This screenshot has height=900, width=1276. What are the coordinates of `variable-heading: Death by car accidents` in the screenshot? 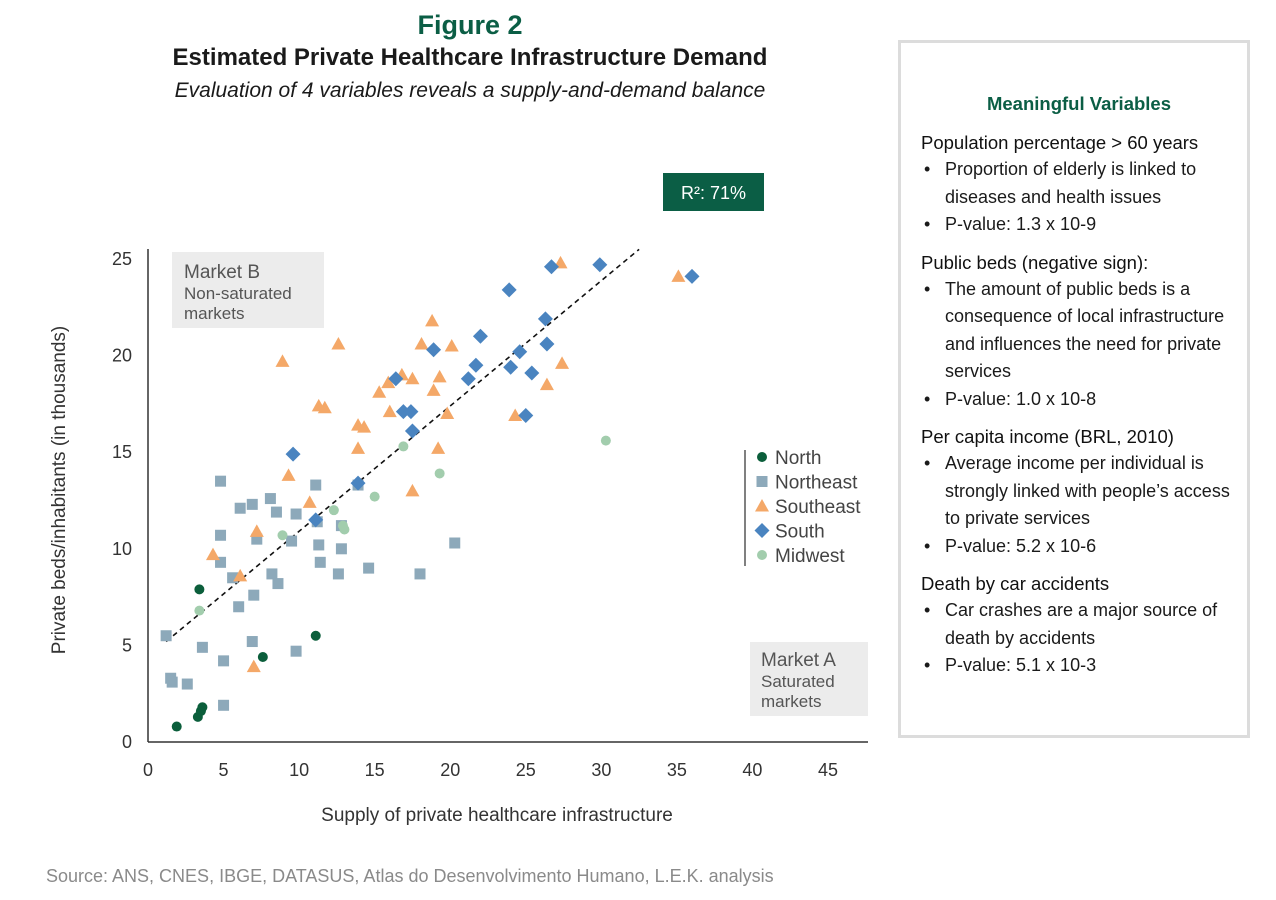 It's located at (1015, 583).